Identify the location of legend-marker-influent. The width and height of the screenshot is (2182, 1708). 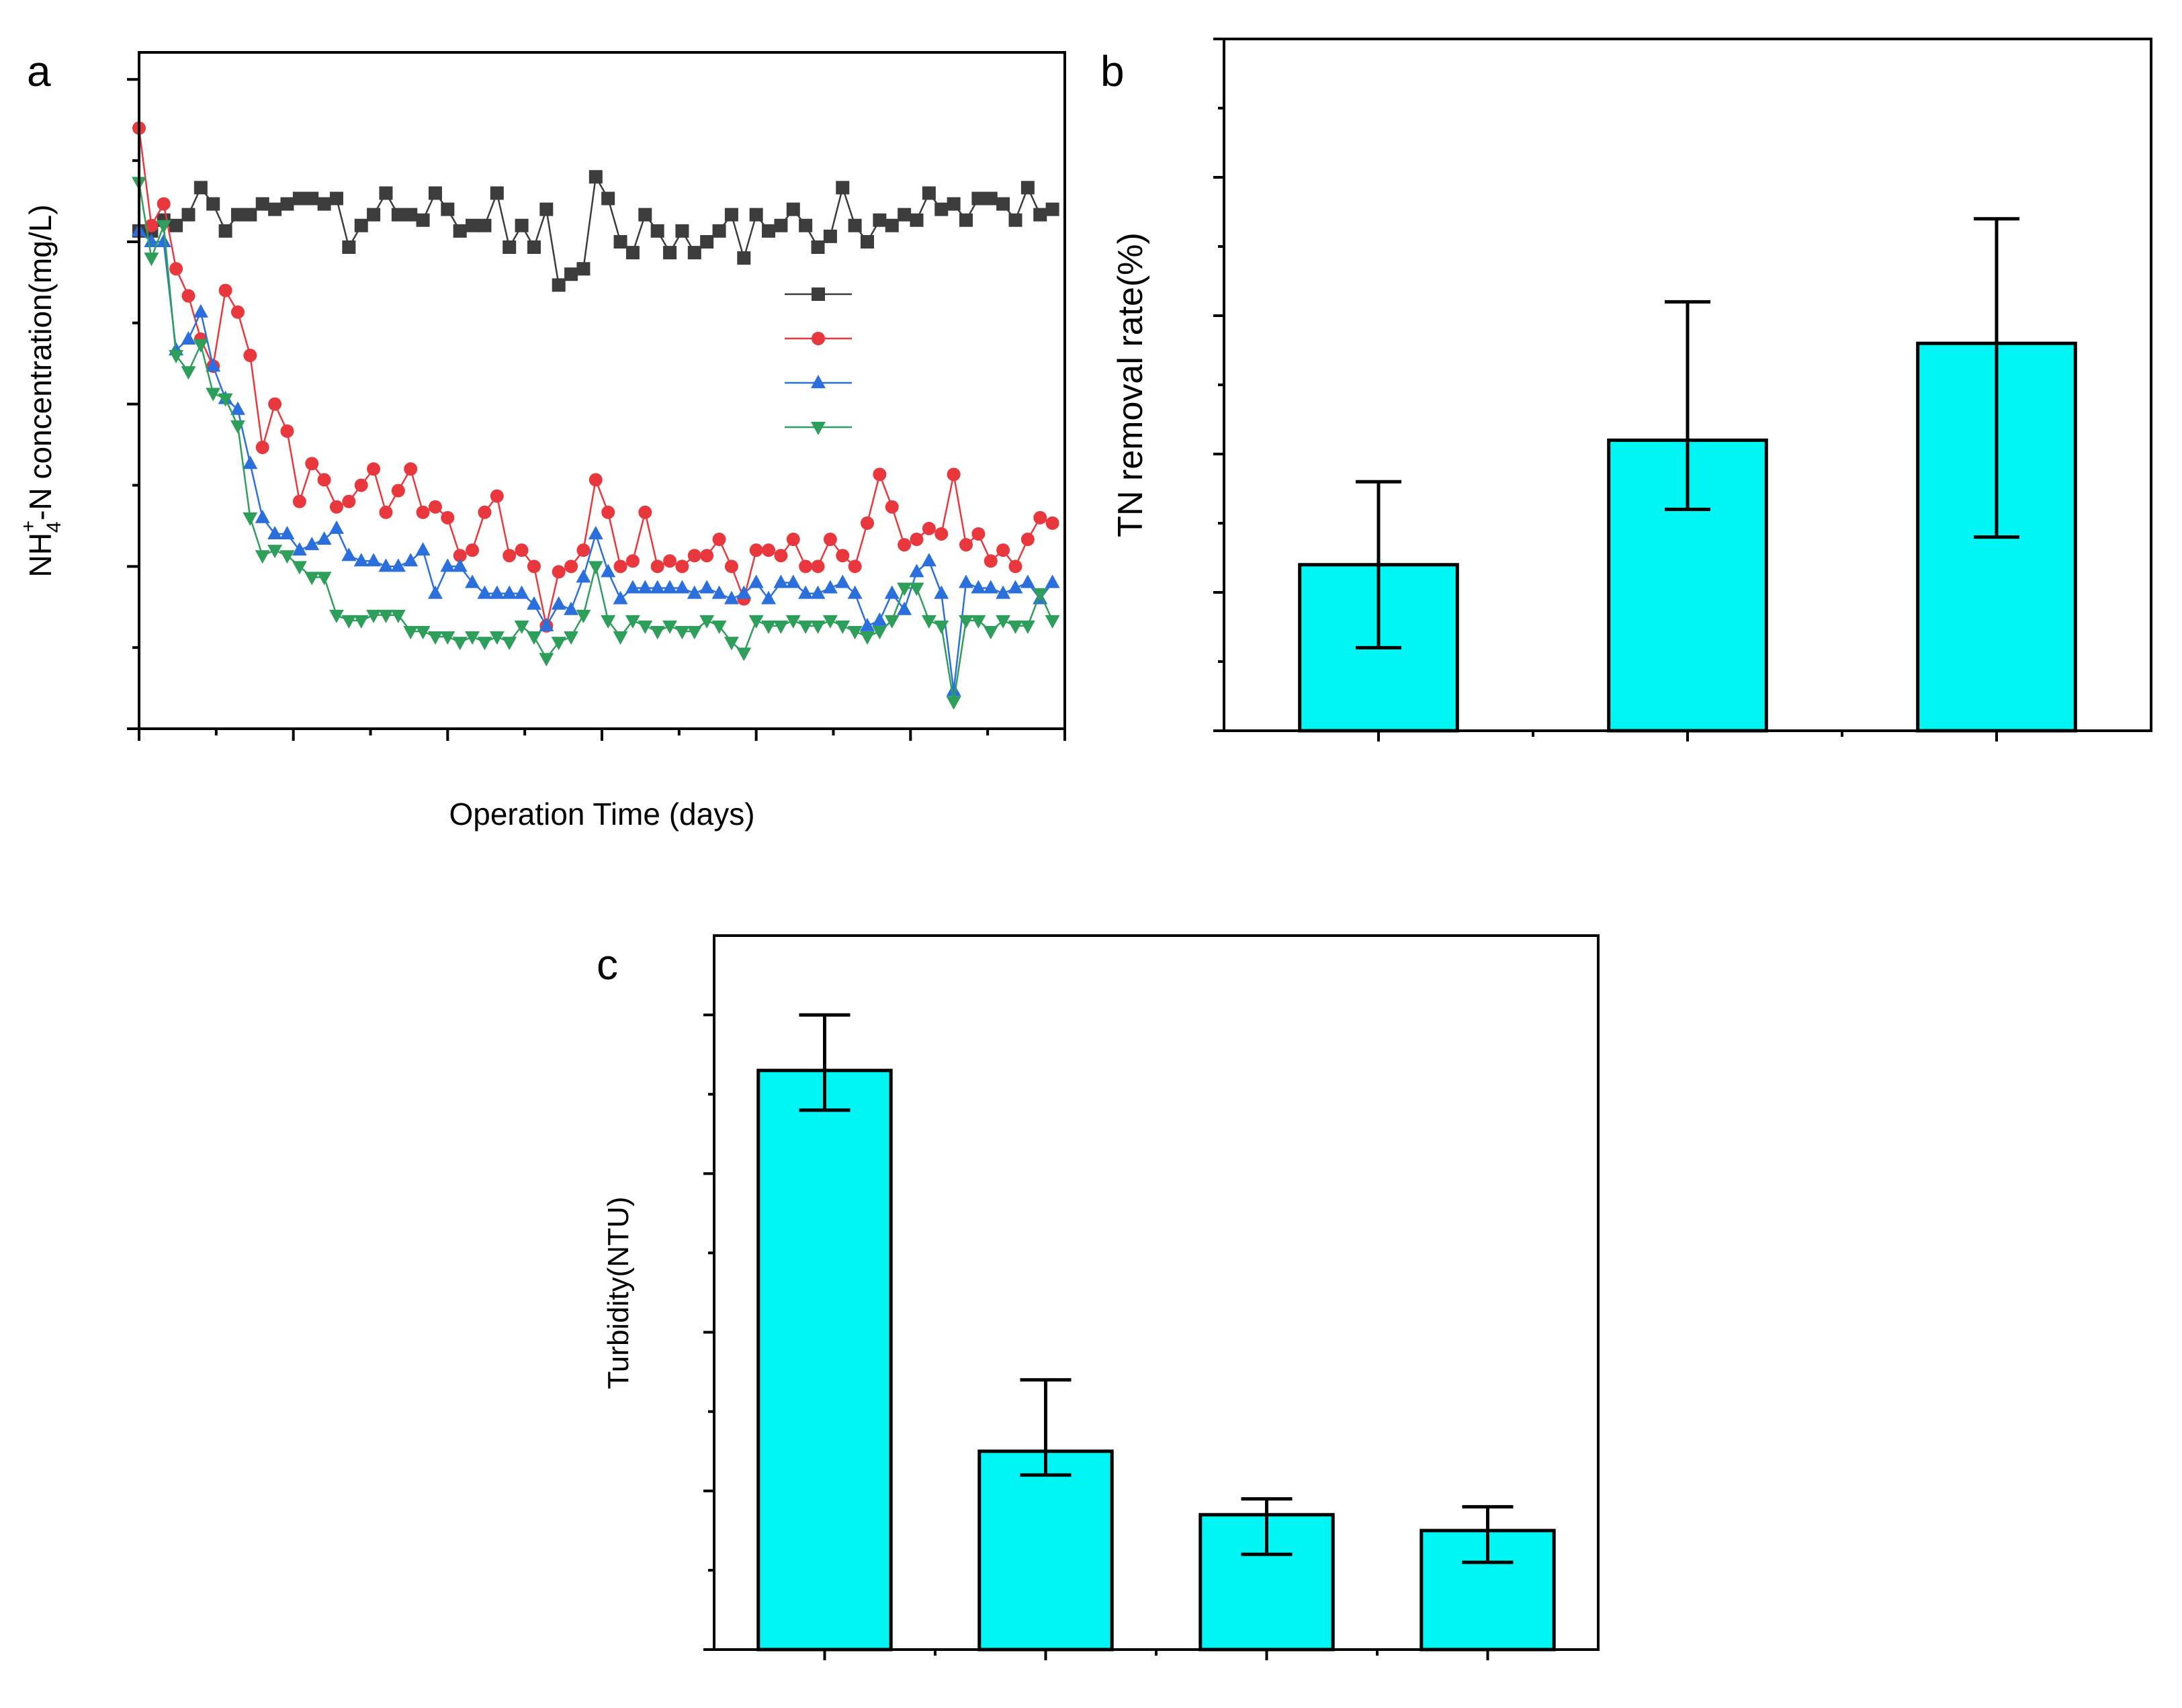
(819, 294).